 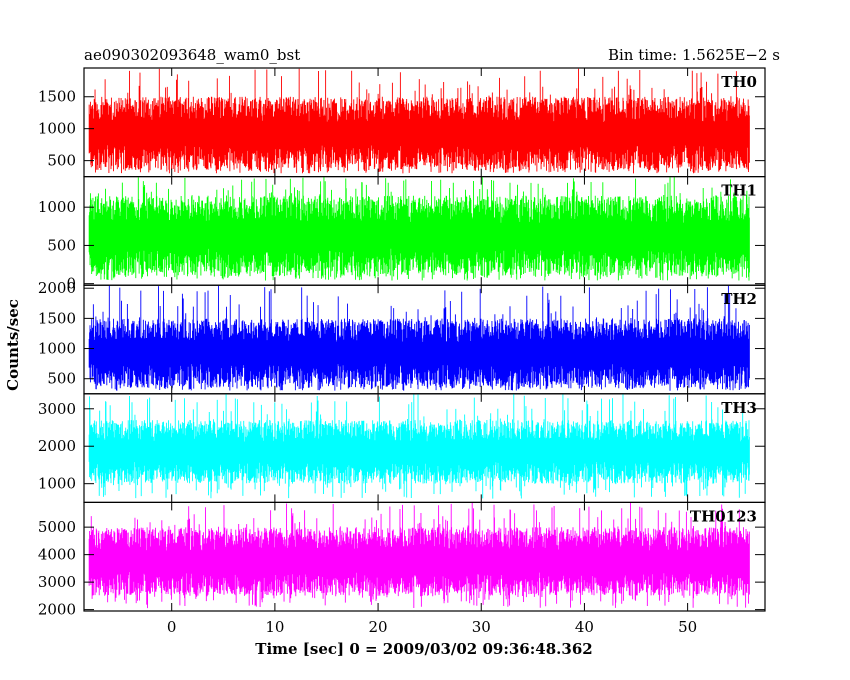 I want to click on panel-frame, so click(x=424, y=556).